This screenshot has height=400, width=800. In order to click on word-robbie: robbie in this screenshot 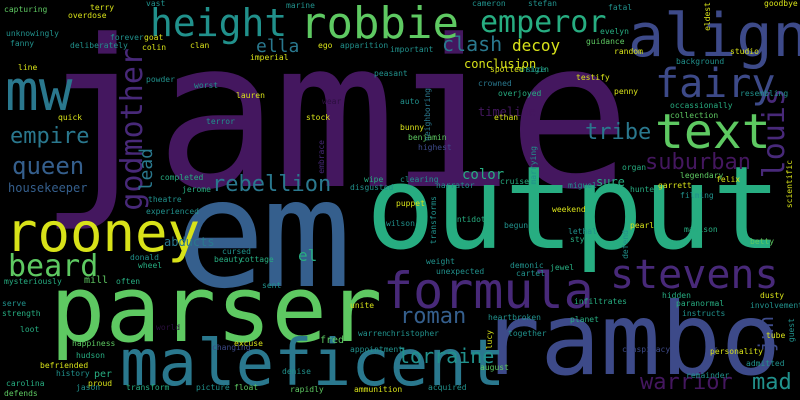, I will do `click(379, 24)`.